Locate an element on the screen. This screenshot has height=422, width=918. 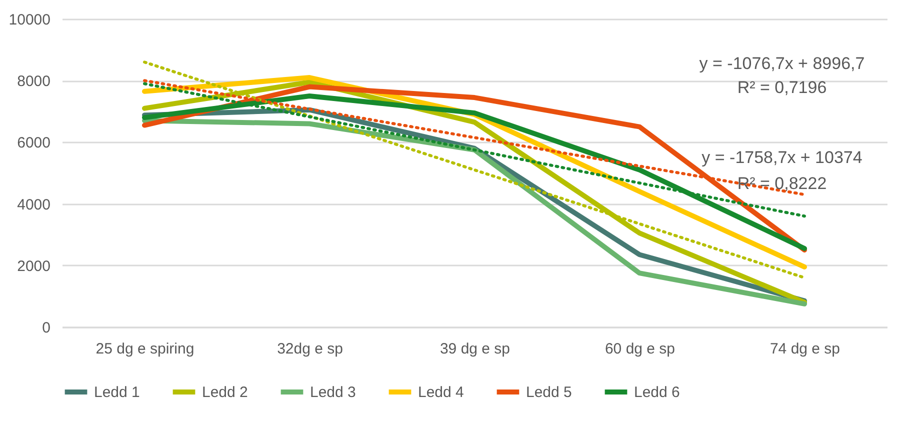
annotation: y = -1076,7x + 8996,7 is located at coordinates (782, 63).